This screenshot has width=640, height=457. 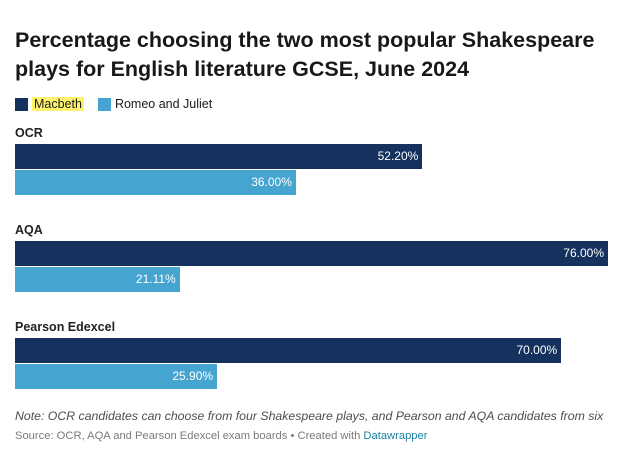 What do you see at coordinates (311, 253) in the screenshot?
I see `bar-aqa-macbeth: 76.00%` at bounding box center [311, 253].